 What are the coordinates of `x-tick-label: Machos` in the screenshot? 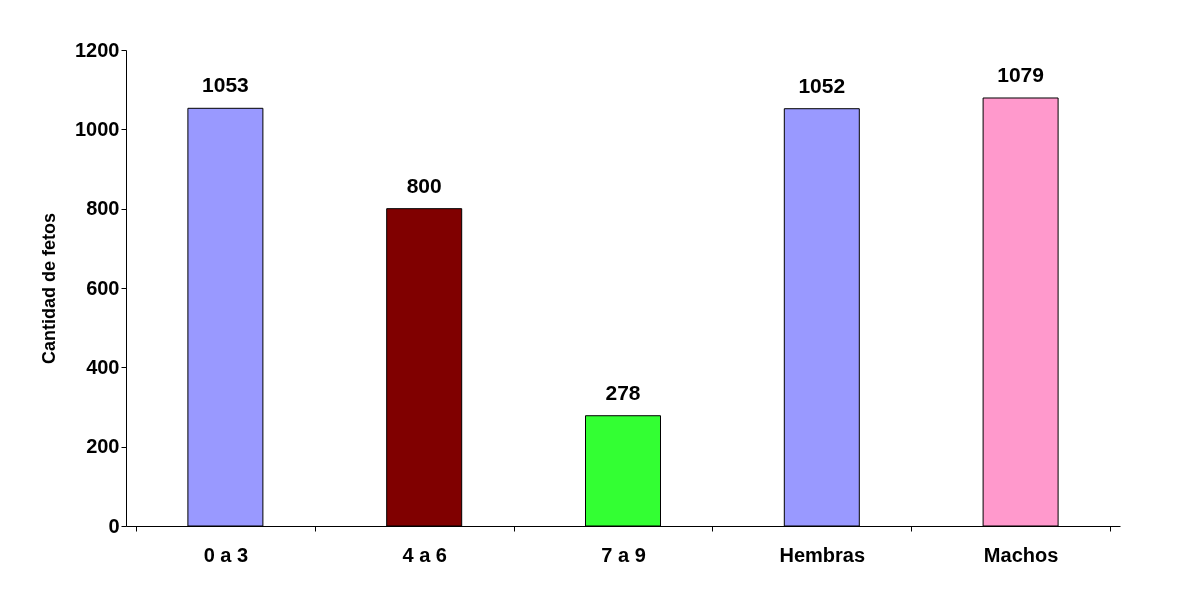 It's located at (1021, 554).